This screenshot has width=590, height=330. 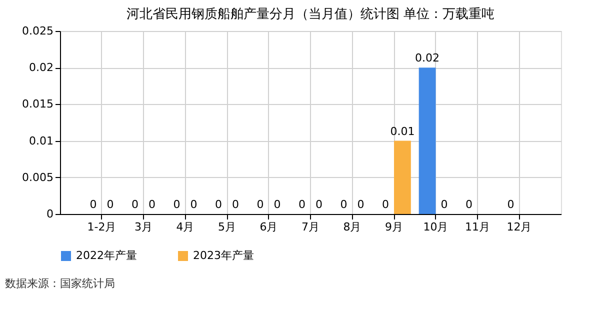 What do you see at coordinates (310, 14) in the screenshot?
I see `chart-title: 河北省民用钢质船舶产量分月（当月值）统计图 单位：万载重吨` at bounding box center [310, 14].